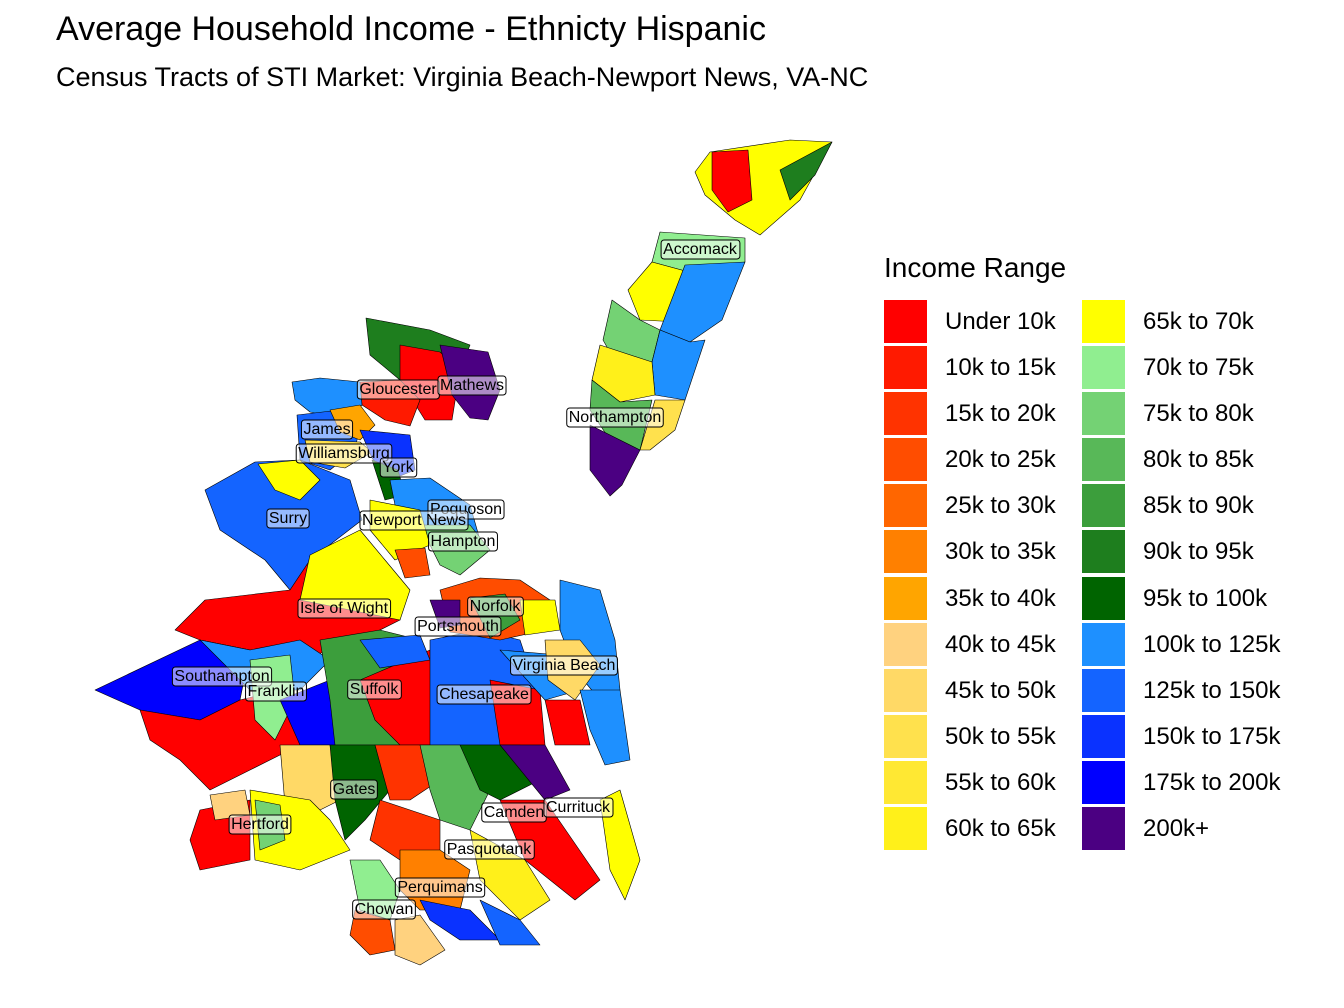  I want to click on svg-text: Gloucester, so click(398, 389).